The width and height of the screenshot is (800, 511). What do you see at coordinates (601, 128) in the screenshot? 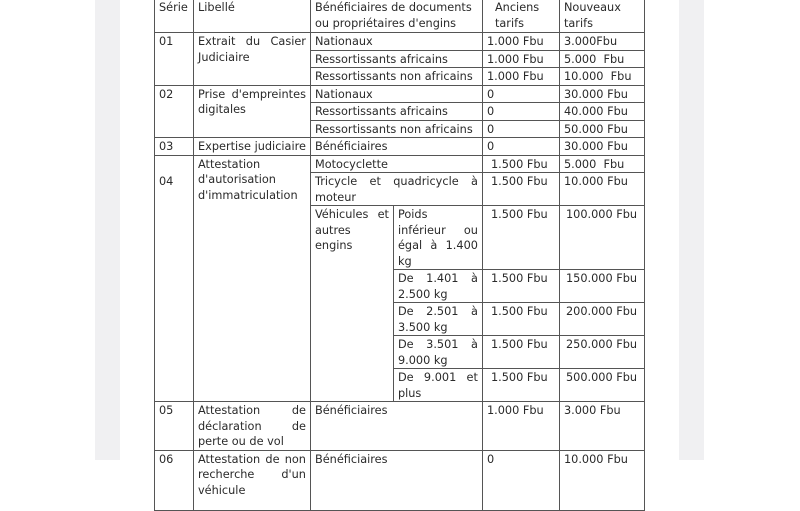
I see `nouveau-cell: 50.000 Fbu` at bounding box center [601, 128].